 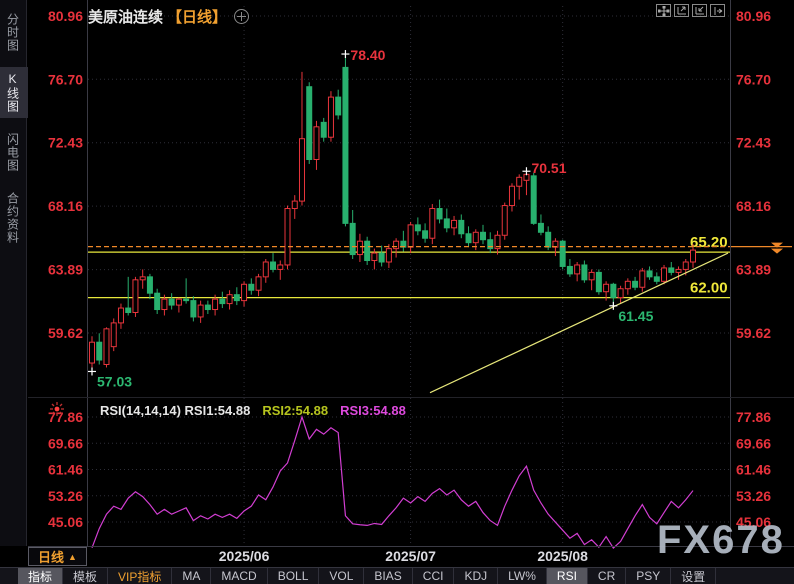 I want to click on y-axis-label-right: 76.70, so click(x=753, y=79).